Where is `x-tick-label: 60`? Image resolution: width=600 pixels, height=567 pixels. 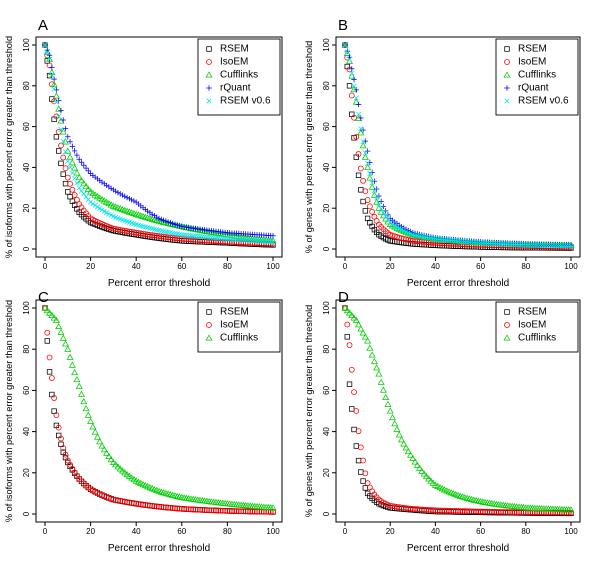
x-tick-label: 60 is located at coordinates (480, 531).